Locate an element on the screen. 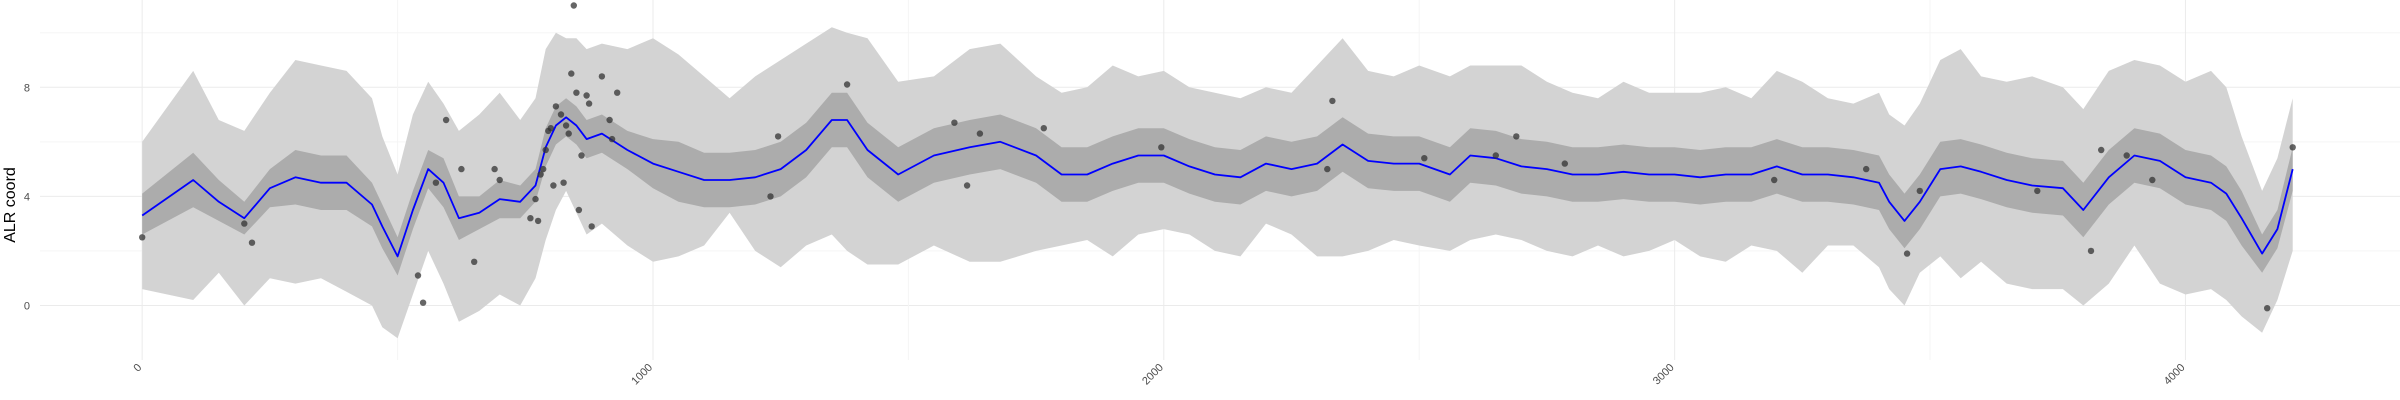 The width and height of the screenshot is (2400, 400). y-tick-label: 0 is located at coordinates (27, 306).